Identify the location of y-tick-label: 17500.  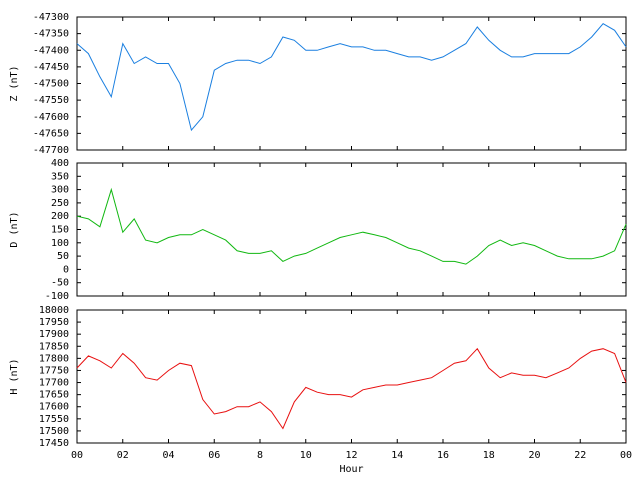
(54, 431).